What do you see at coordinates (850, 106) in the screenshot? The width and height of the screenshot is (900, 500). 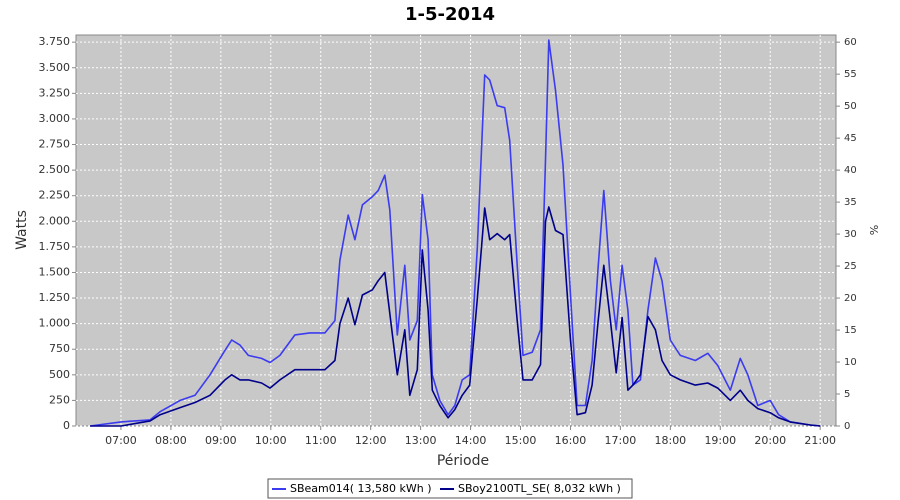 I see `y2-tick-label: 50` at bounding box center [850, 106].